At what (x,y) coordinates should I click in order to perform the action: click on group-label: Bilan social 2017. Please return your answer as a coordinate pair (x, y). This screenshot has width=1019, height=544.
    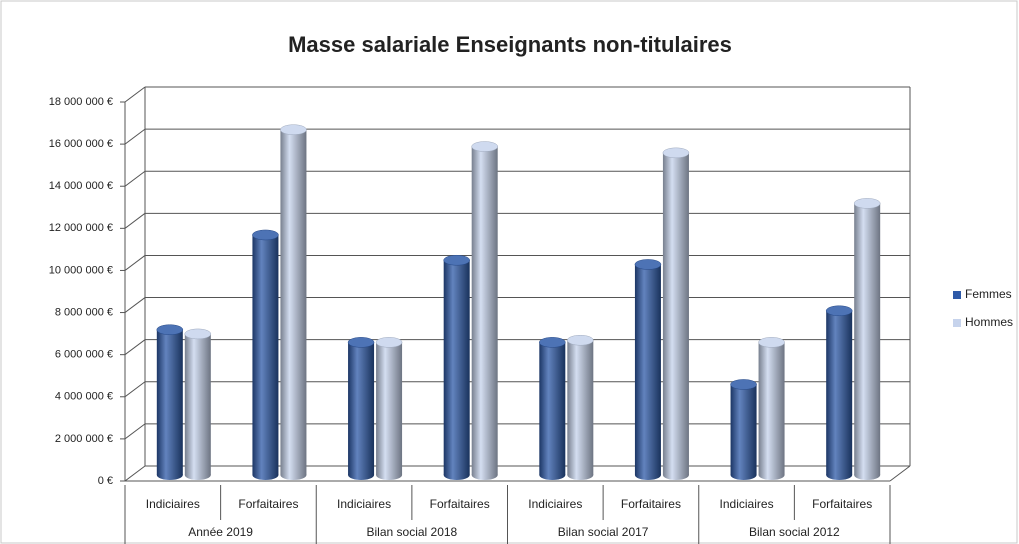
    Looking at the image, I should click on (603, 532).